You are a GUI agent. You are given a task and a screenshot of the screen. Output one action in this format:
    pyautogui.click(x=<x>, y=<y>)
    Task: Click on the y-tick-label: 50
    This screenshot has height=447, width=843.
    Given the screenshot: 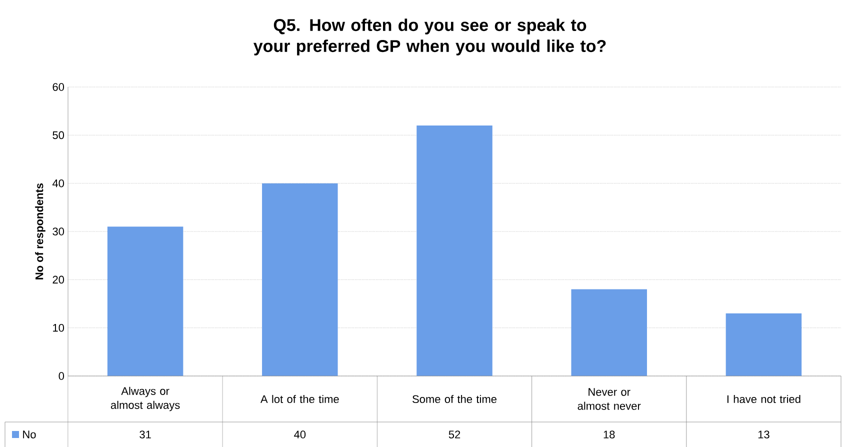 What is the action you would take?
    pyautogui.click(x=58, y=135)
    